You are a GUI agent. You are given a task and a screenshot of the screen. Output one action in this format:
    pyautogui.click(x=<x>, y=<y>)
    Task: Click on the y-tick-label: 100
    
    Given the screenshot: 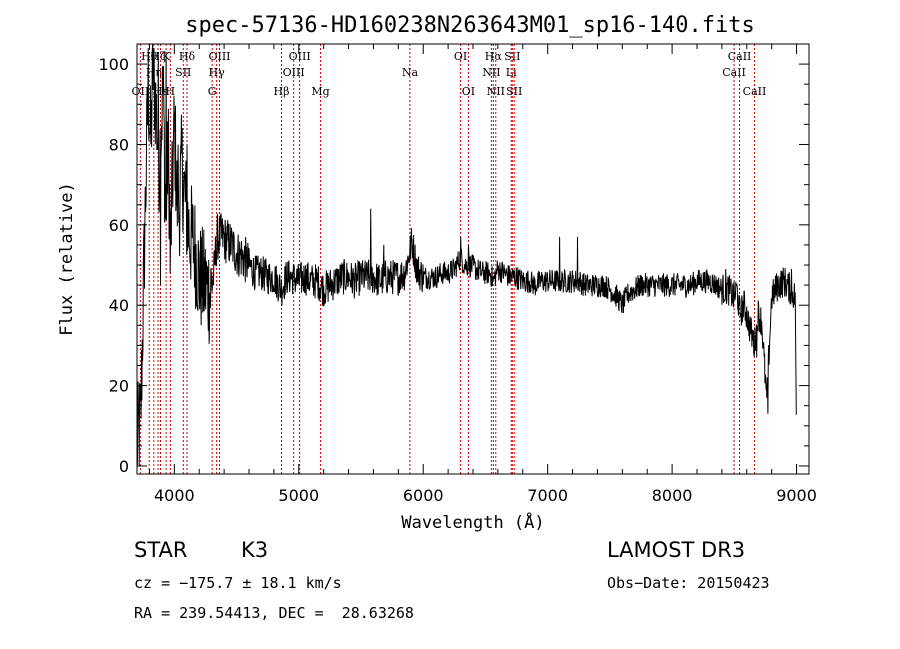 What is the action you would take?
    pyautogui.click(x=113, y=64)
    